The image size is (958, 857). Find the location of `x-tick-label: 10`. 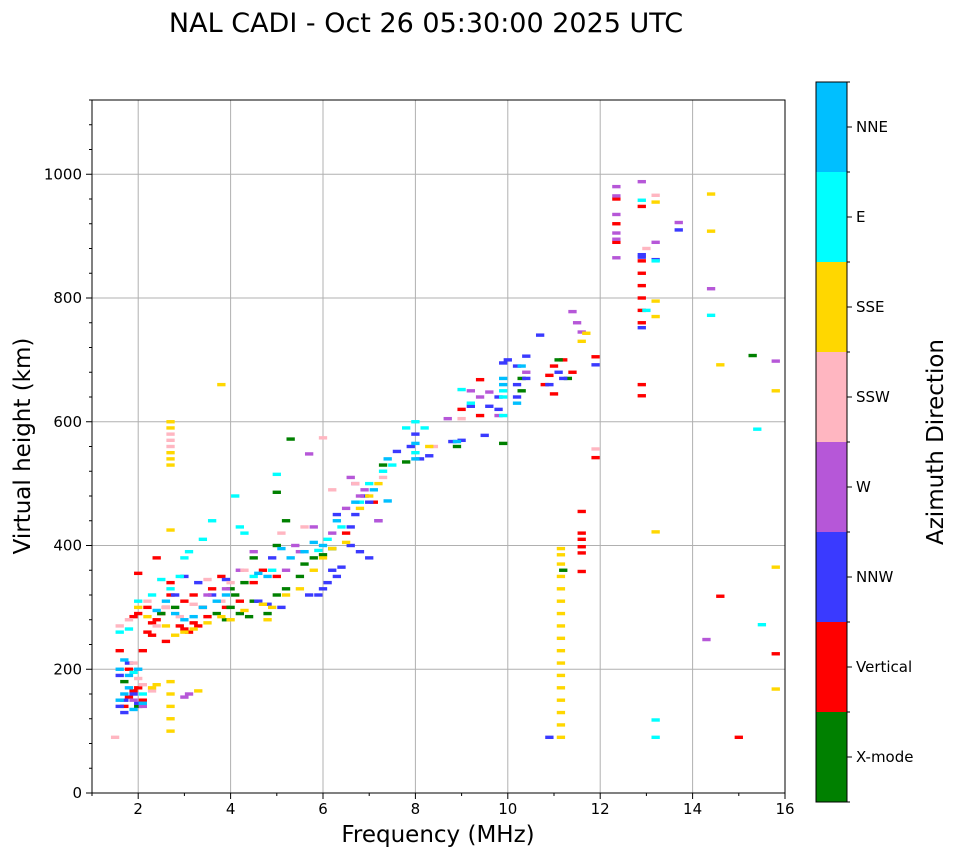

x-tick-label: 10 is located at coordinates (507, 809).